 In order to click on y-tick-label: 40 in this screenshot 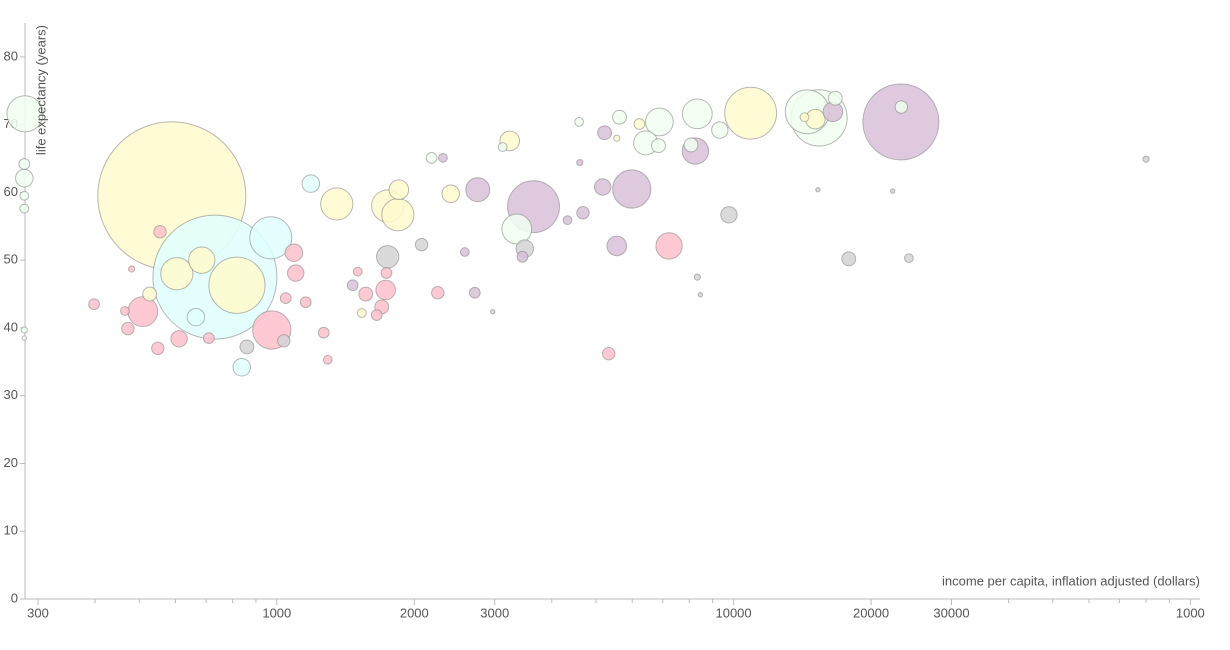, I will do `click(11, 326)`.